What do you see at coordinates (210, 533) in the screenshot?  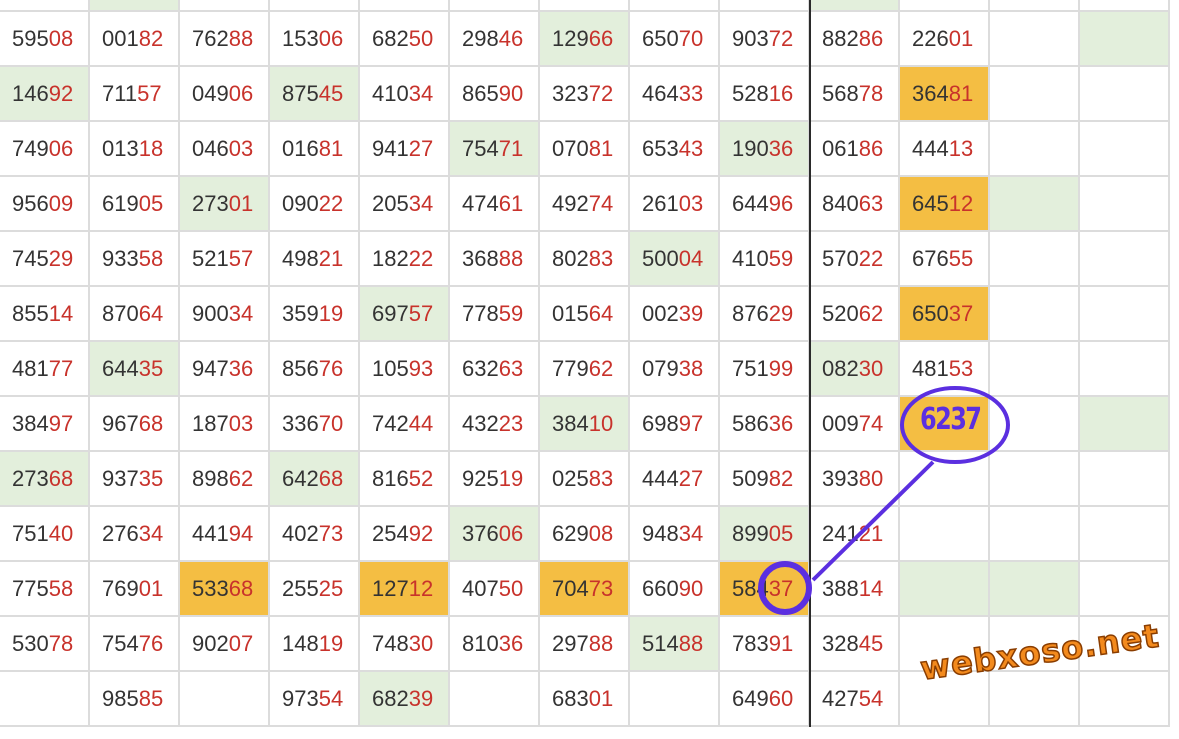 I see `number-head: 441` at bounding box center [210, 533].